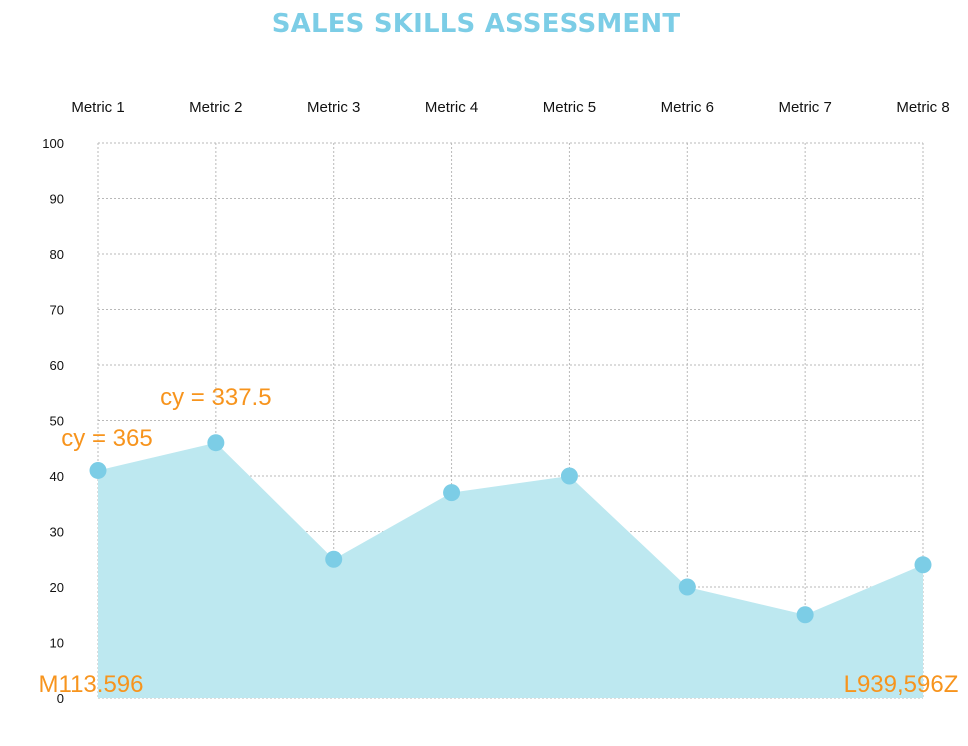  I want to click on category-label: Metric 6, so click(687, 107).